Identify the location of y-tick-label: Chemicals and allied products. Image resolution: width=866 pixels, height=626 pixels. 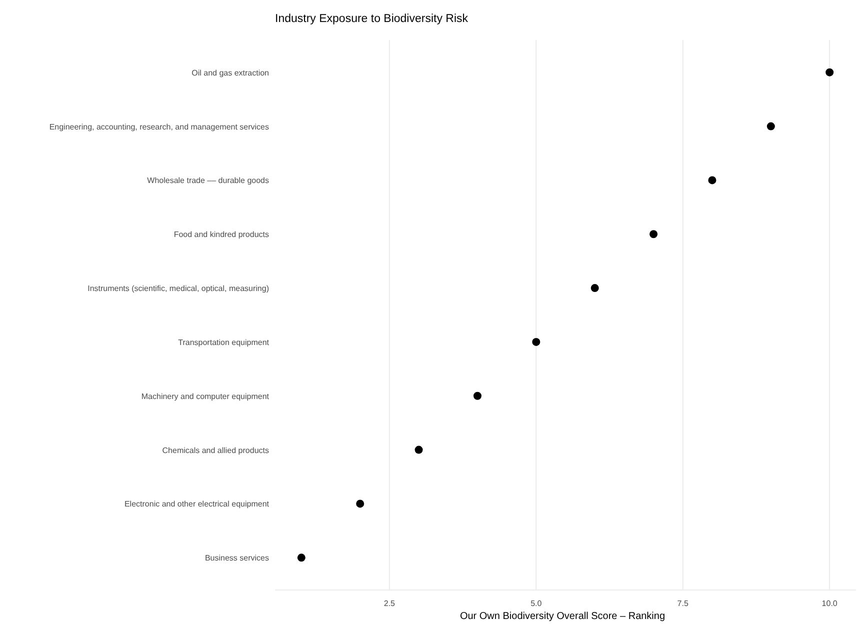
(215, 450).